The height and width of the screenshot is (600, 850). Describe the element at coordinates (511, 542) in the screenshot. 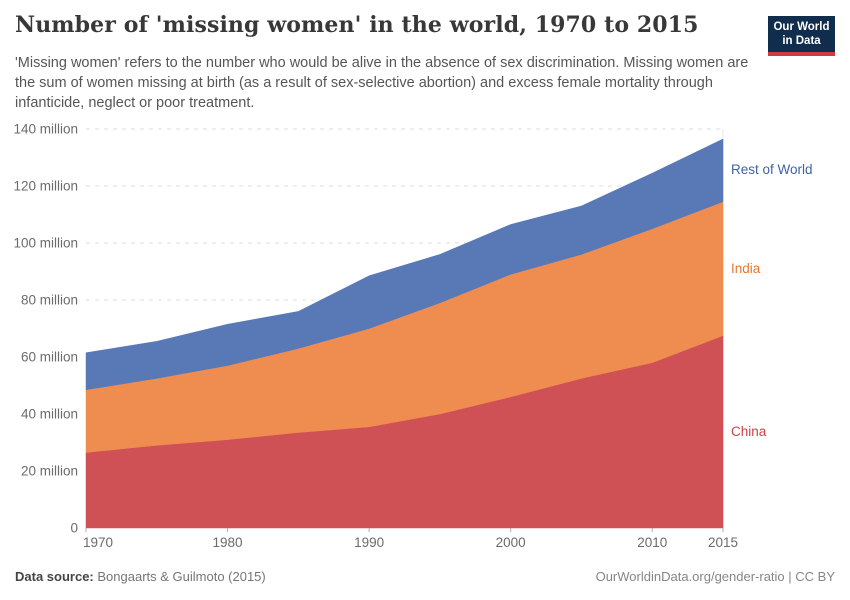

I see `svg-text: 2000` at that location.